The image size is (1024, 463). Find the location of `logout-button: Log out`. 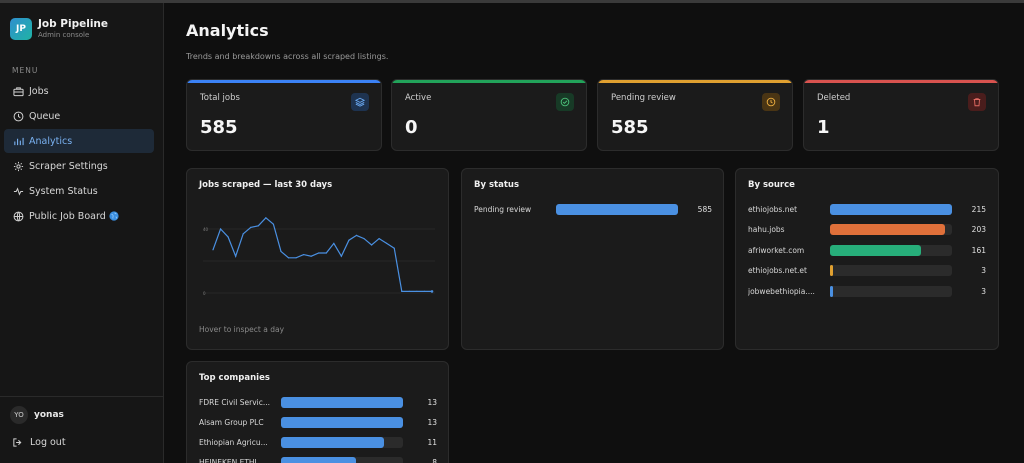

logout-button: Log out is located at coordinates (39, 442).